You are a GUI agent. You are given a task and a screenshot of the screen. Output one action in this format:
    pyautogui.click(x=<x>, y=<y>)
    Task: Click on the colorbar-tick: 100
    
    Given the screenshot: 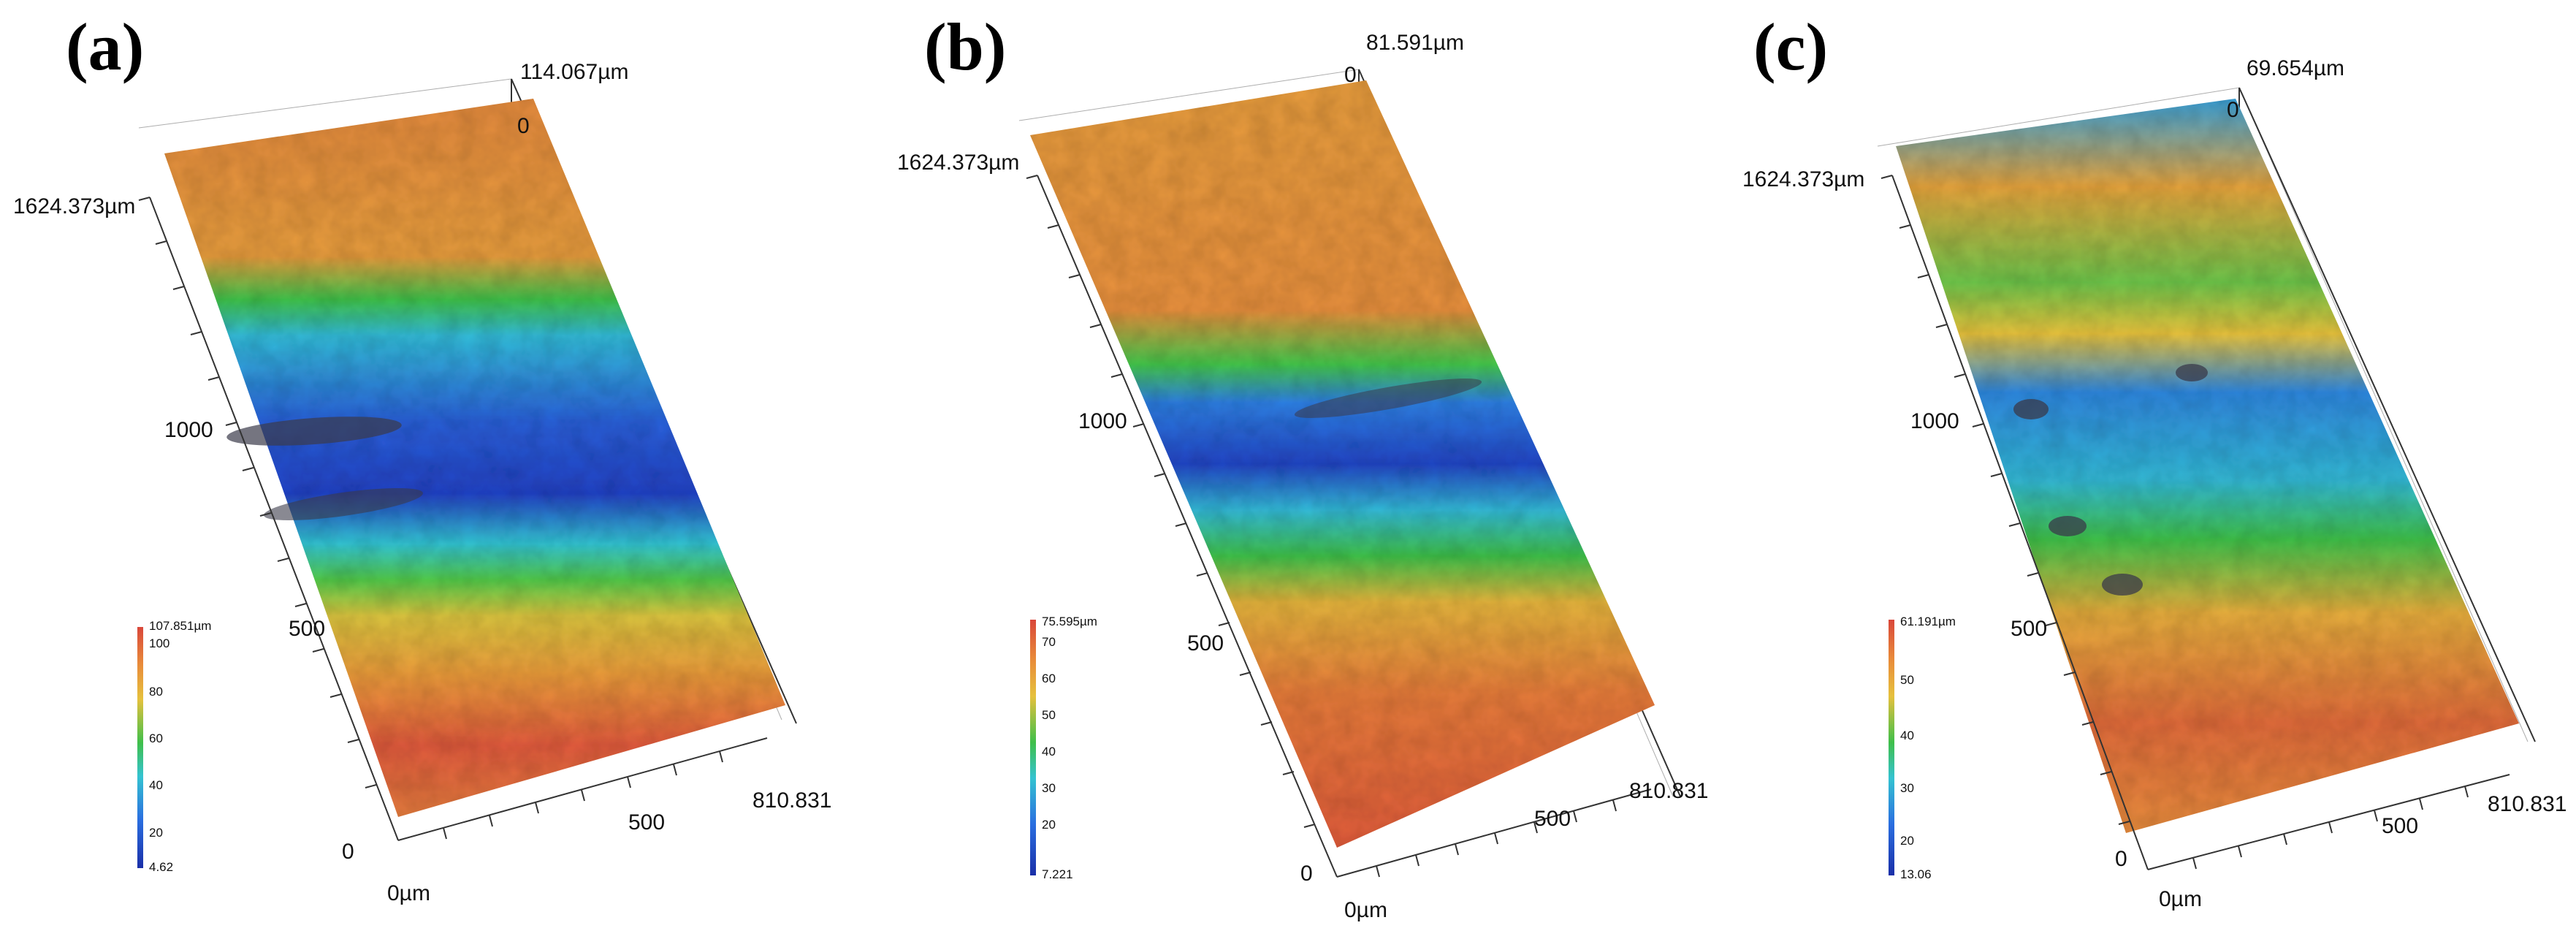 What is the action you would take?
    pyautogui.click(x=159, y=643)
    